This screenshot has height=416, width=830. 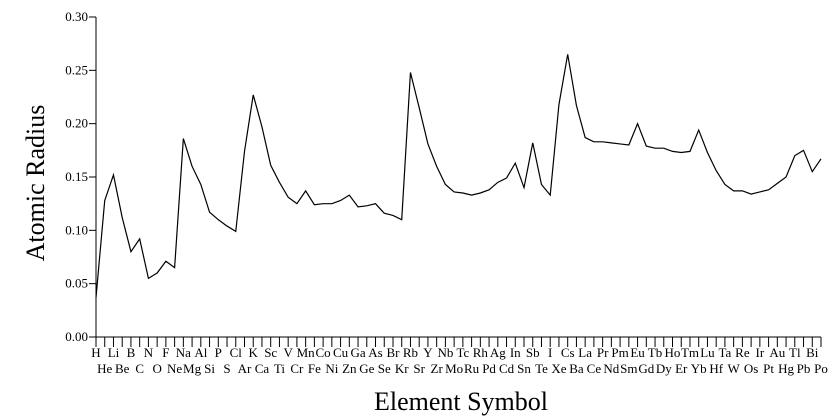 I want to click on x-tick-label: Mn, so click(x=306, y=352).